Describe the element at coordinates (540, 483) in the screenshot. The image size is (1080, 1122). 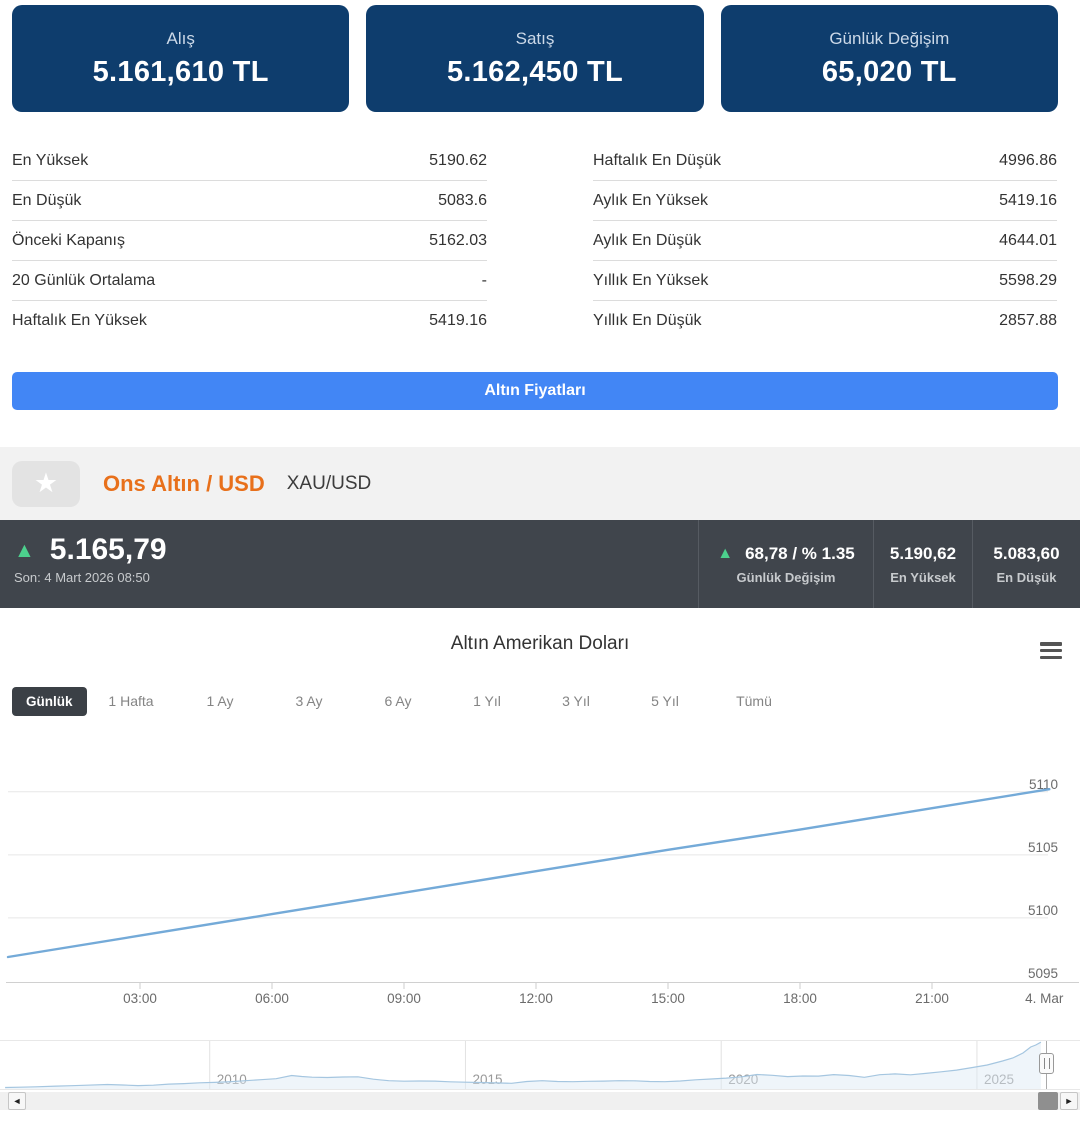
I see `instrument-header-band: ★ Ons Altın / USD XAU/USD` at that location.